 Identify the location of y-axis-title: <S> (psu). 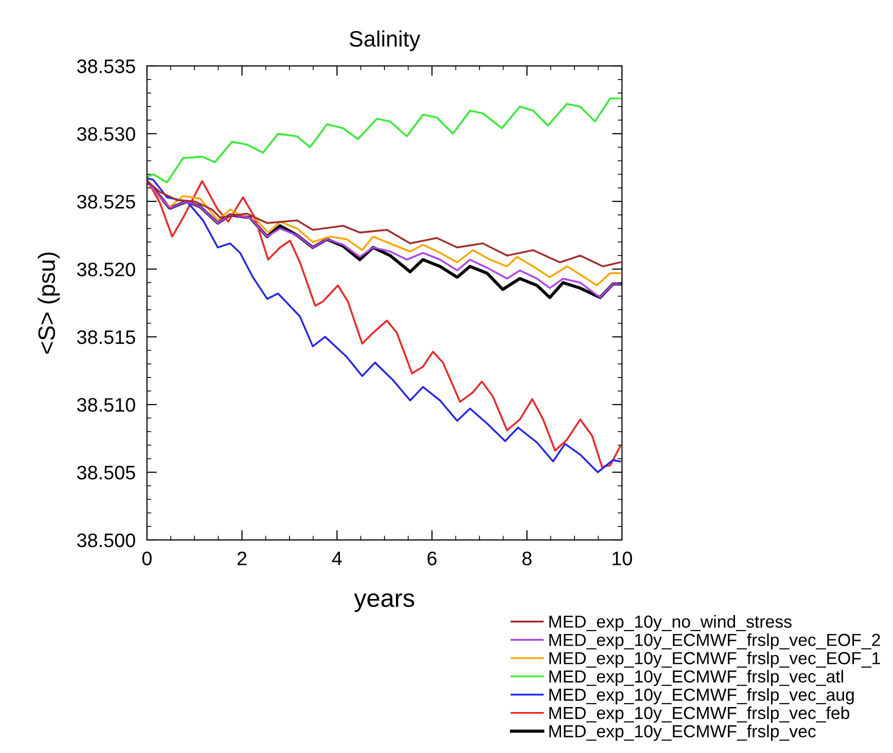
(49, 303).